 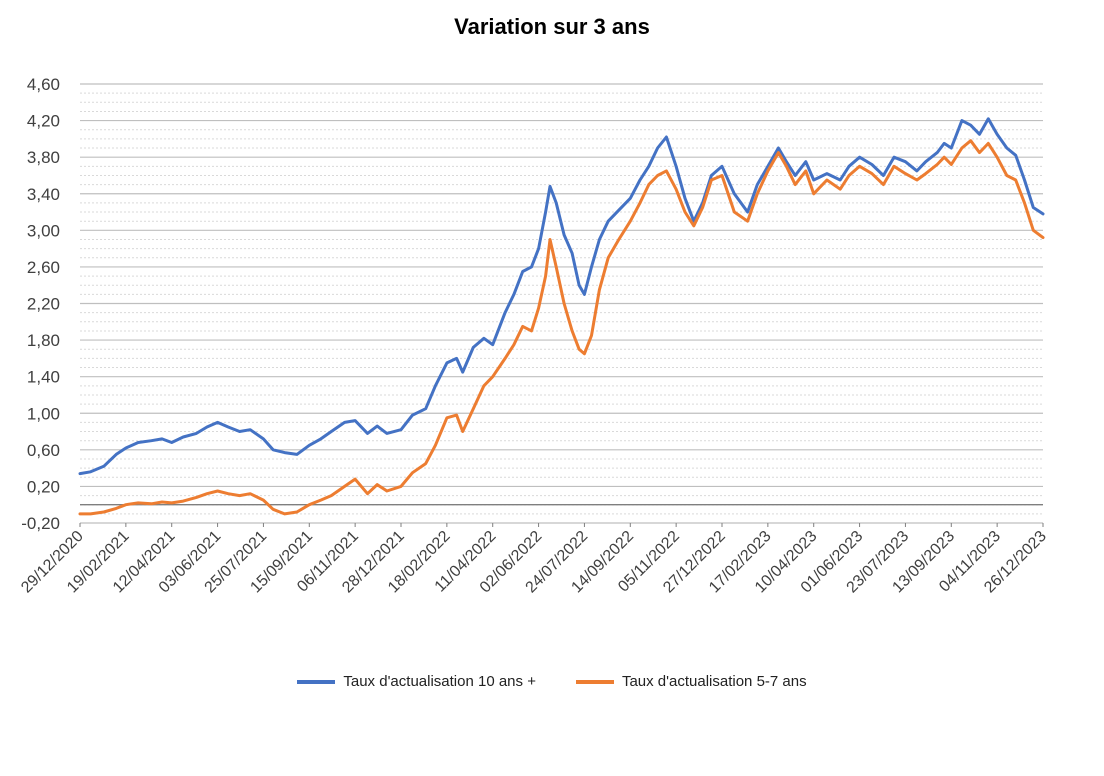 I want to click on y-tick-label: 3,80, so click(x=43, y=157).